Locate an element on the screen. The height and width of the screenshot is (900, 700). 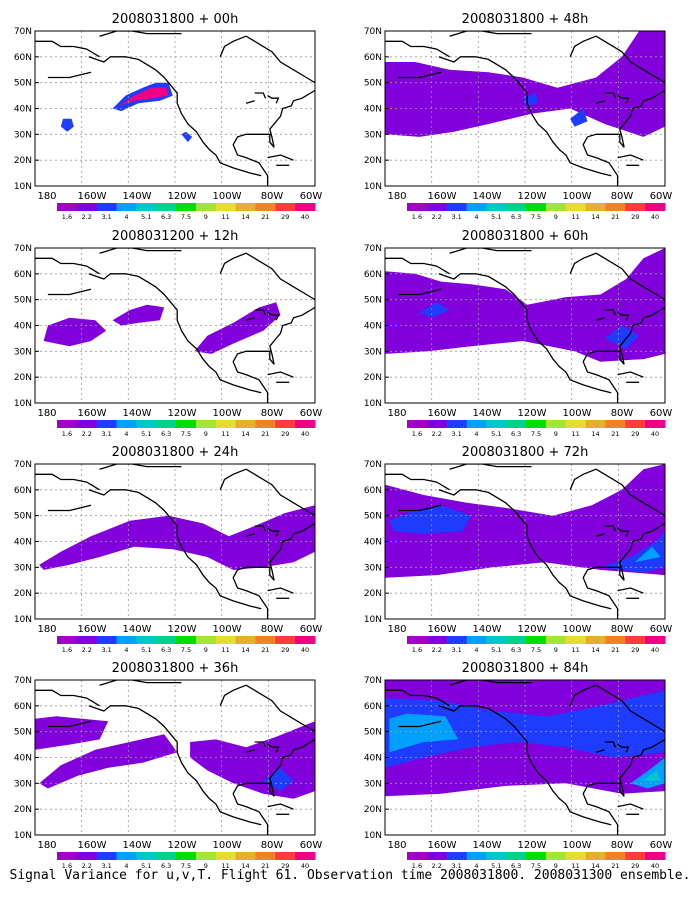
lat-tick-label: 20N is located at coordinates (373, 378).